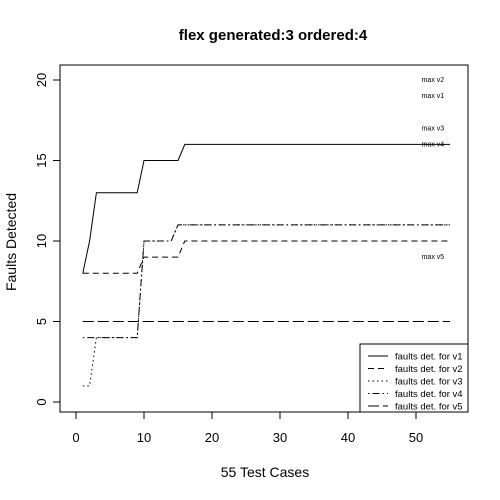 The width and height of the screenshot is (500, 500). Describe the element at coordinates (433, 96) in the screenshot. I see `annotation-label: max v1` at that location.